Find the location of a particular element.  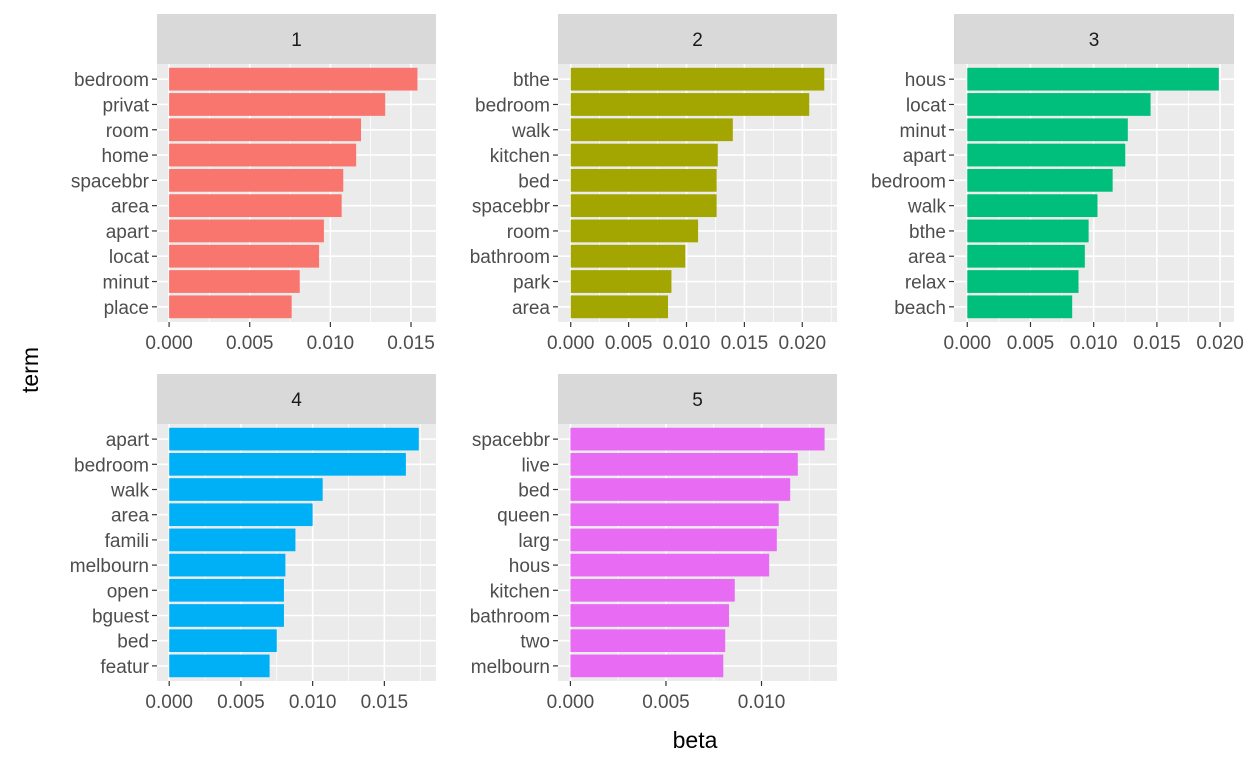

bar-queen is located at coordinates (674, 515).